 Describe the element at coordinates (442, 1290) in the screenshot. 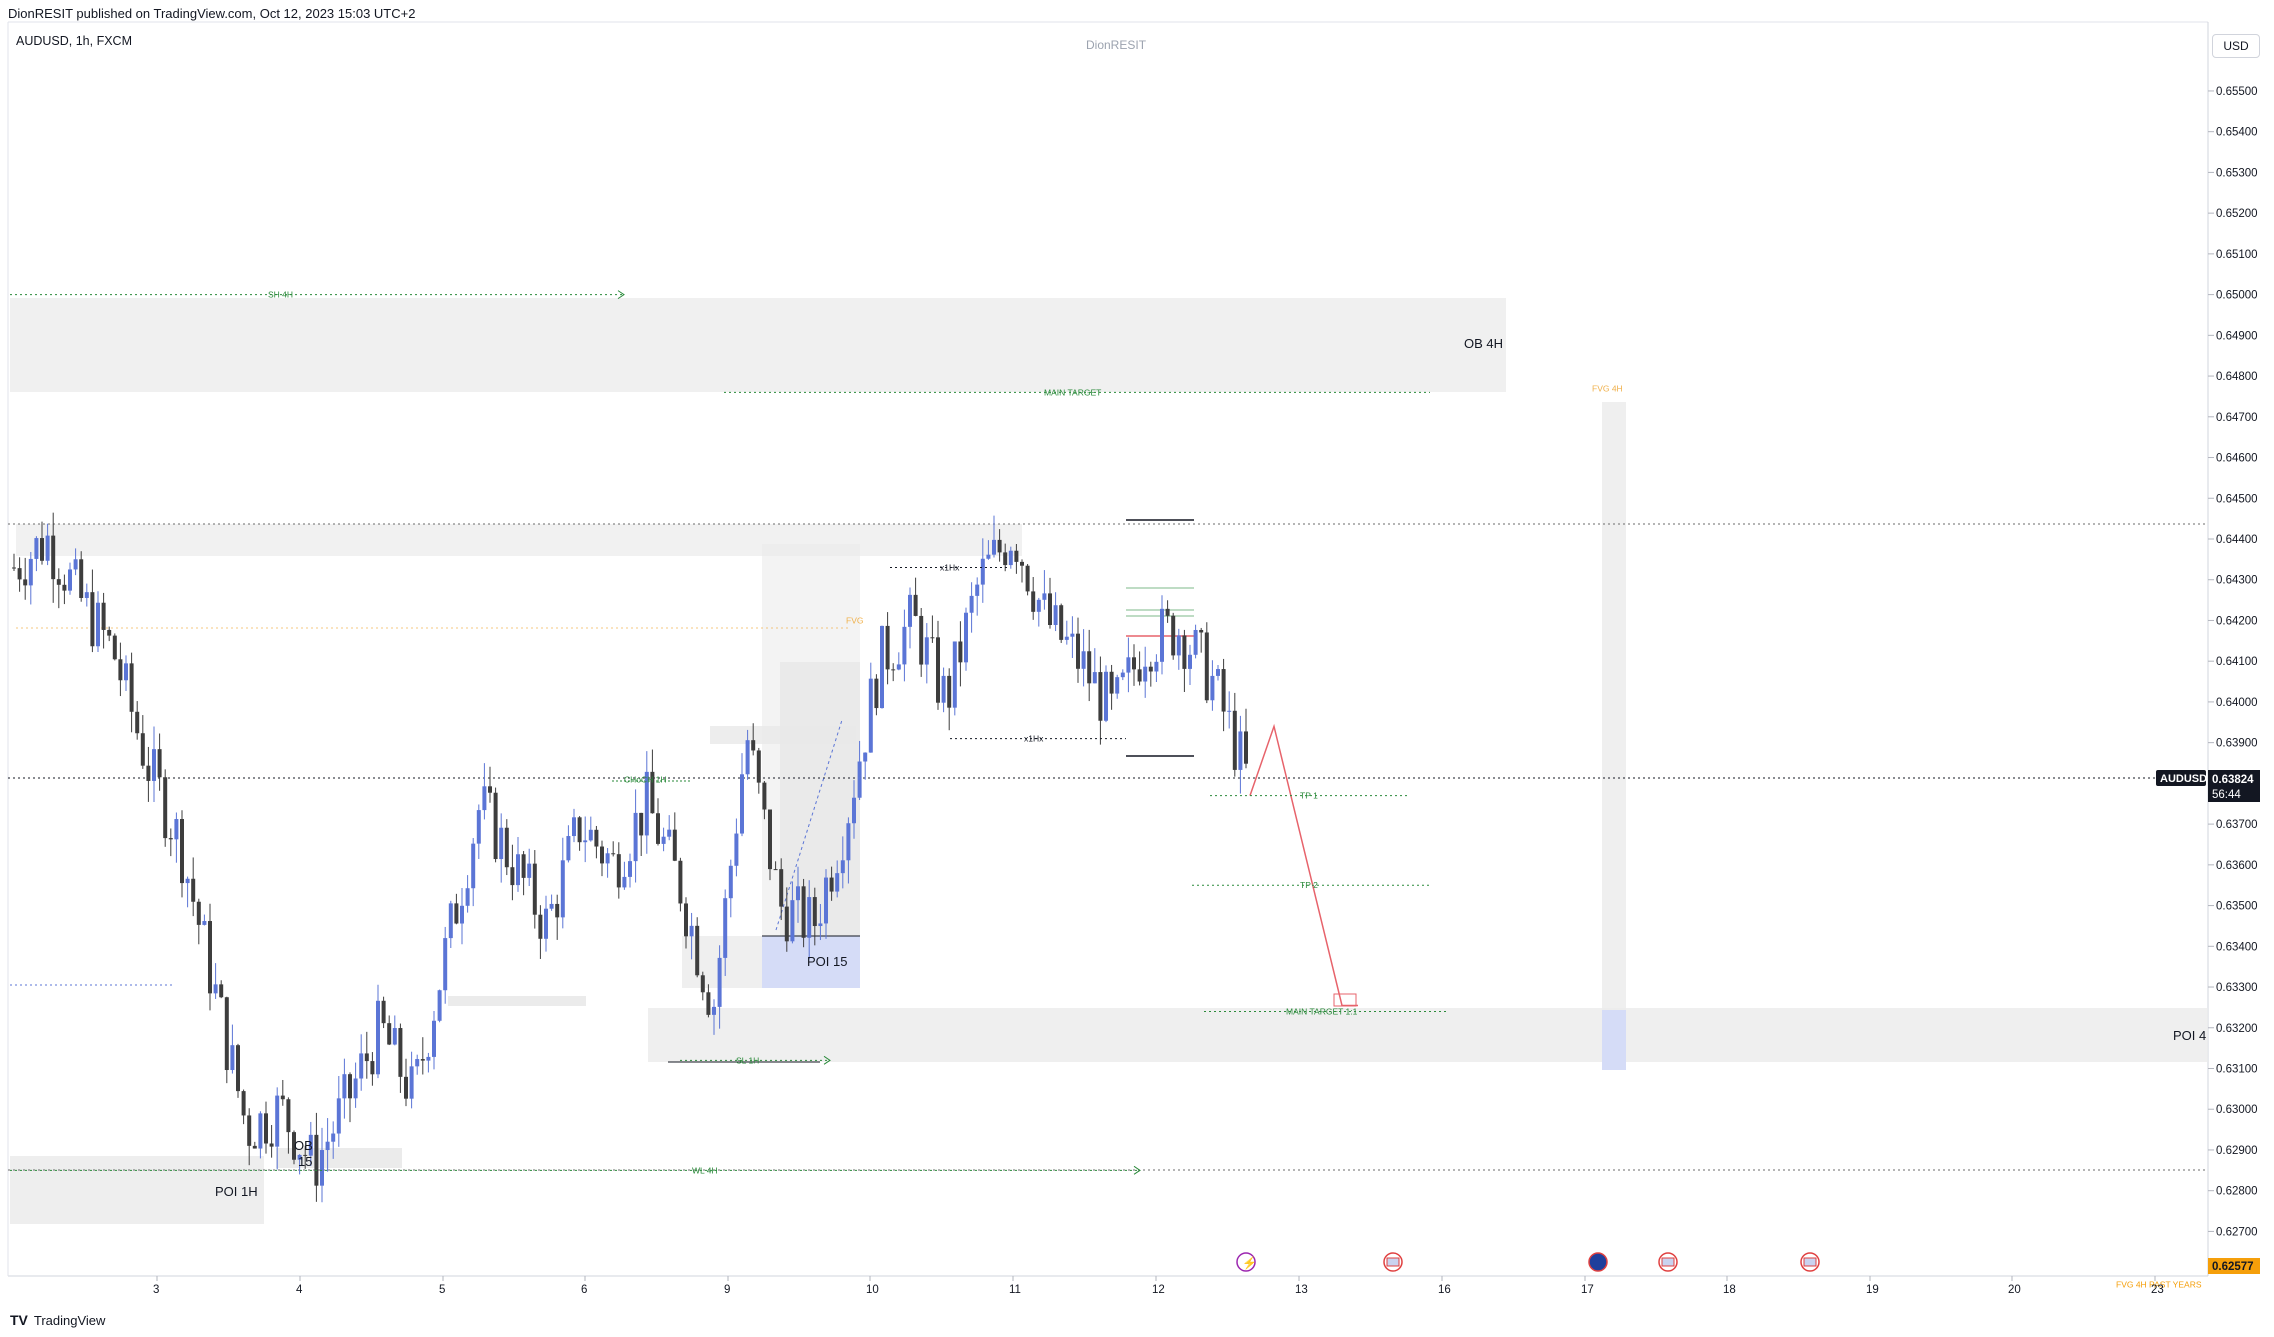

I see `time-tick-label: 5` at that location.